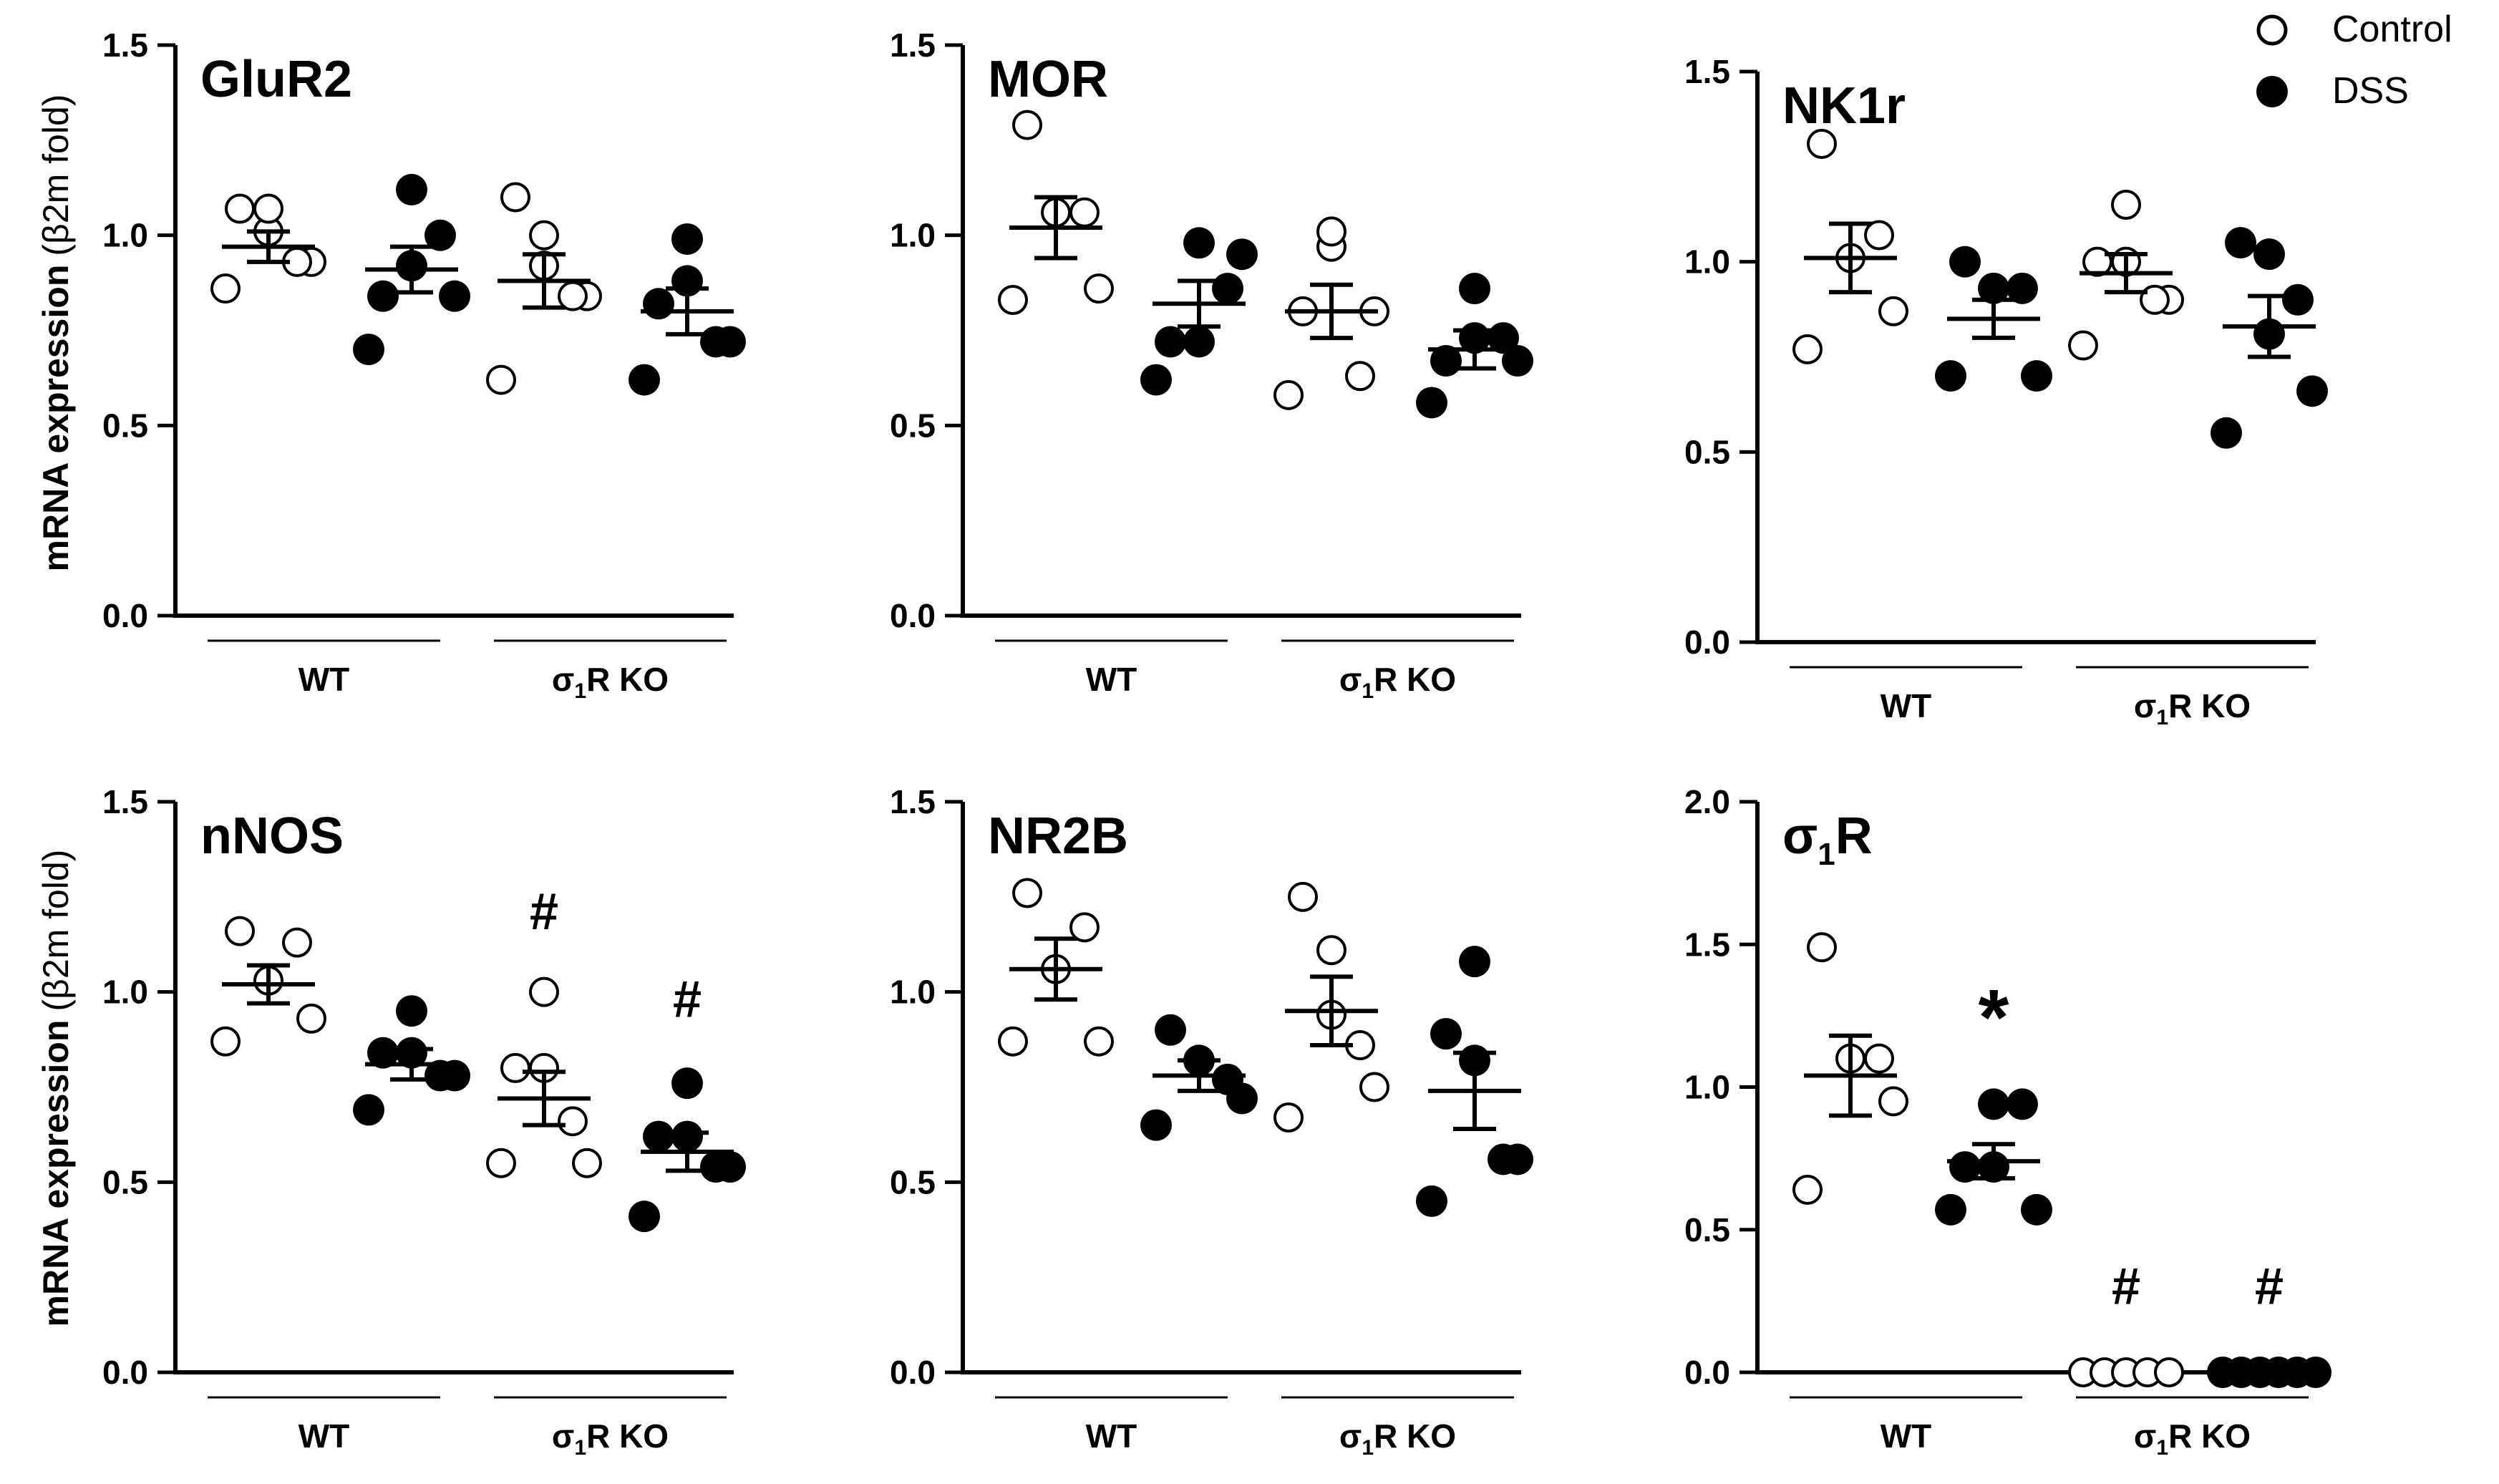  What do you see at coordinates (424, 364) in the screenshot?
I see `panel-glur2: 0.0 0.5 1.0 1.5 GluR2 WT σ1R KO` at bounding box center [424, 364].